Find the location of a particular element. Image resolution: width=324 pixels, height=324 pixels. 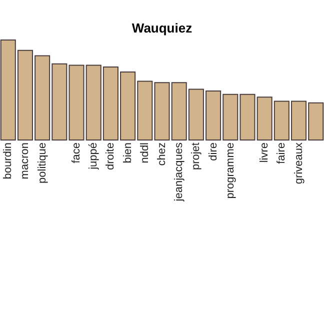

x-tick-label: politique is located at coordinates (42, 163).